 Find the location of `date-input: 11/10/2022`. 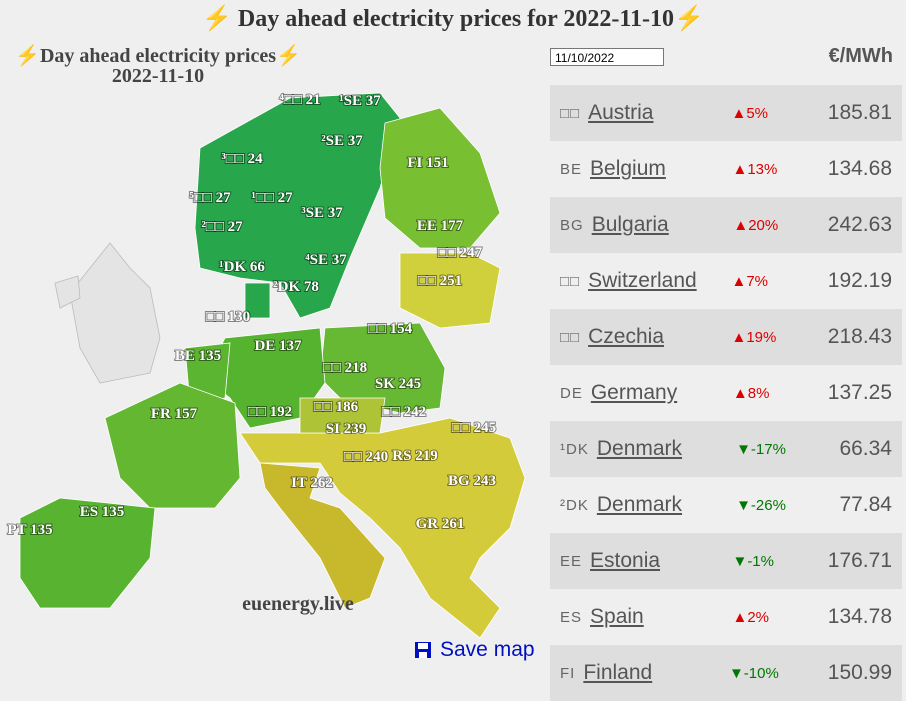

date-input: 11/10/2022 is located at coordinates (607, 57).